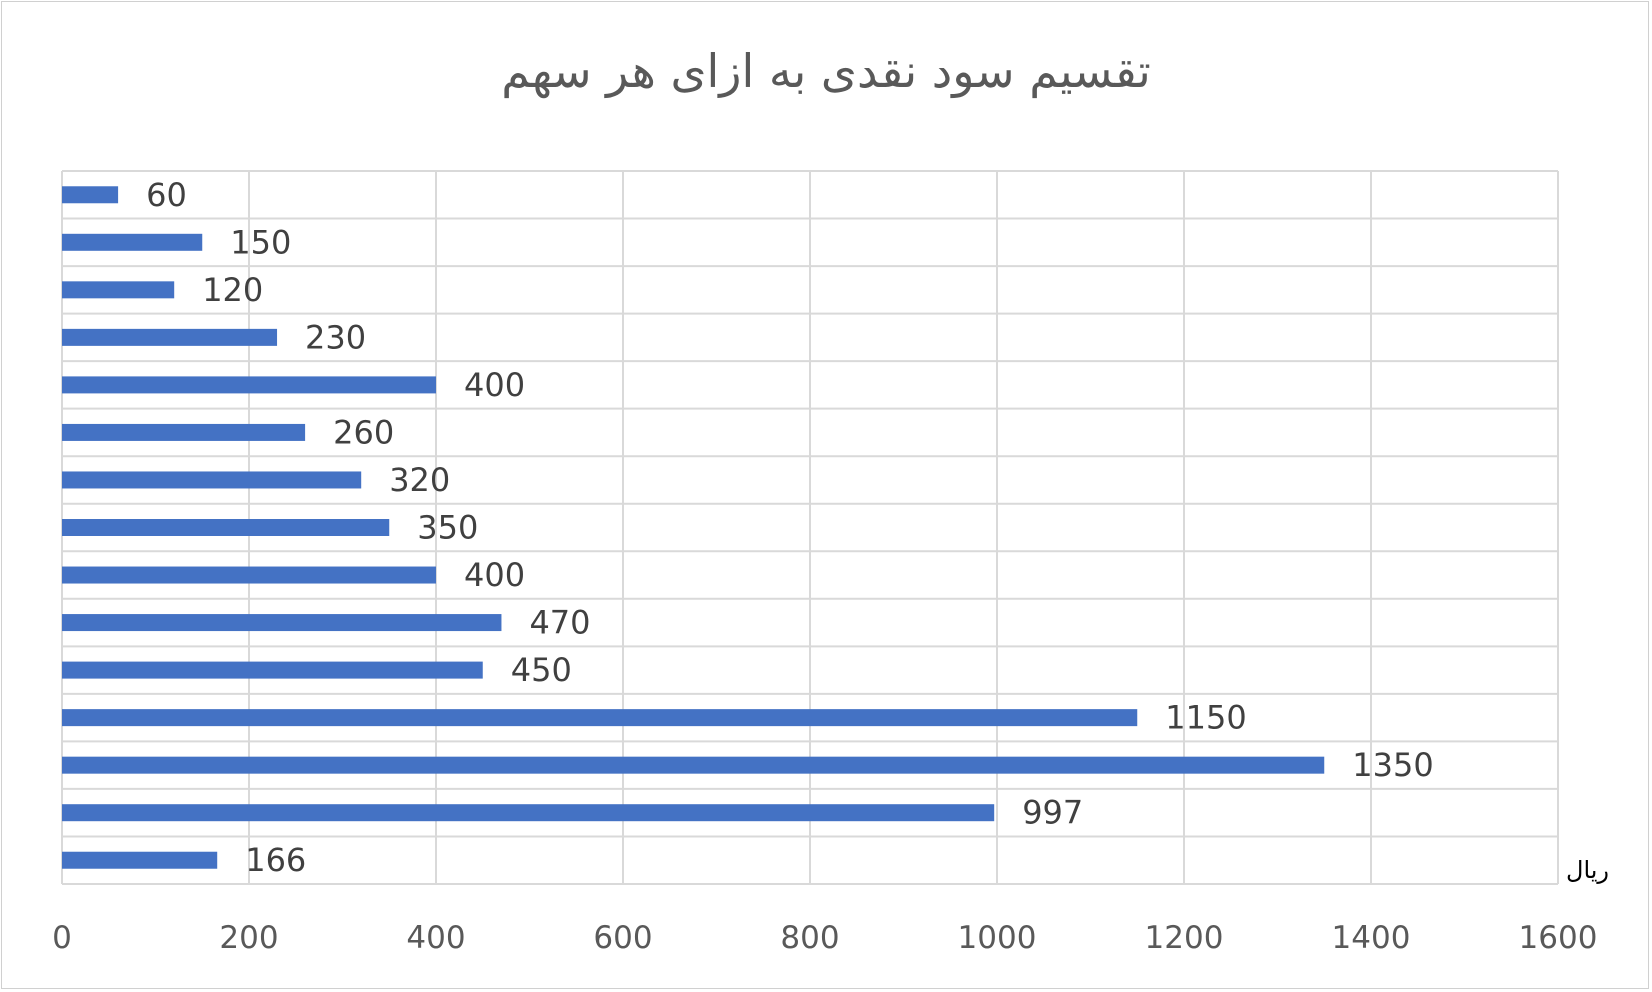 The width and height of the screenshot is (1652, 992). I want to click on x-tick-label: 600, so click(622, 938).